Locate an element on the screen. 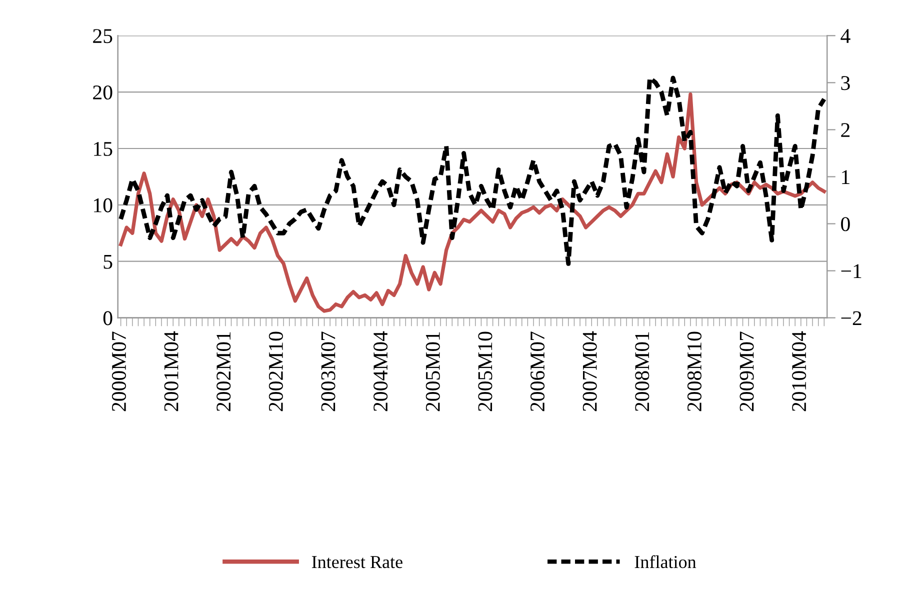  y2-tick-label: 0 is located at coordinates (845, 224).